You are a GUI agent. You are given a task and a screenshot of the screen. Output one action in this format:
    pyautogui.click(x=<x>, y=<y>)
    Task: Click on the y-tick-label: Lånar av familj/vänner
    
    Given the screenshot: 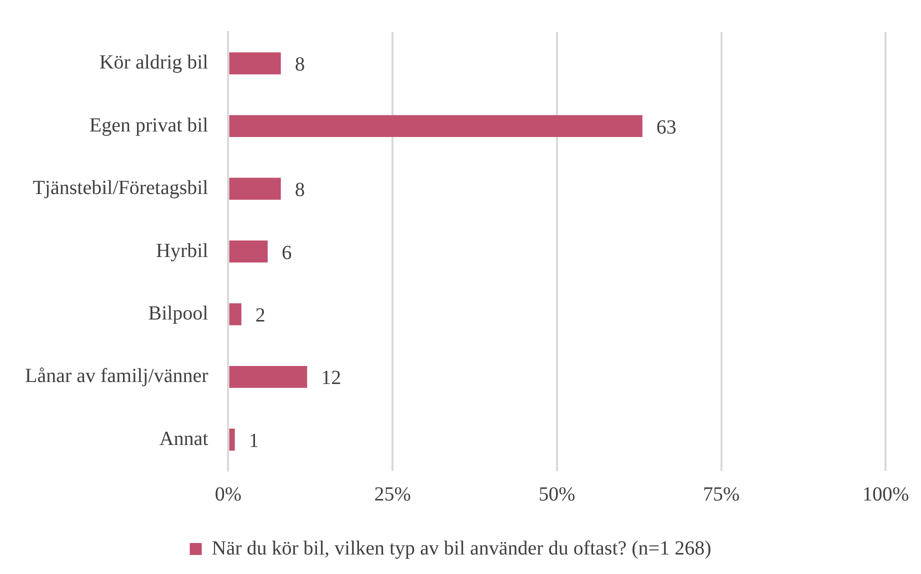 What is the action you would take?
    pyautogui.click(x=116, y=376)
    